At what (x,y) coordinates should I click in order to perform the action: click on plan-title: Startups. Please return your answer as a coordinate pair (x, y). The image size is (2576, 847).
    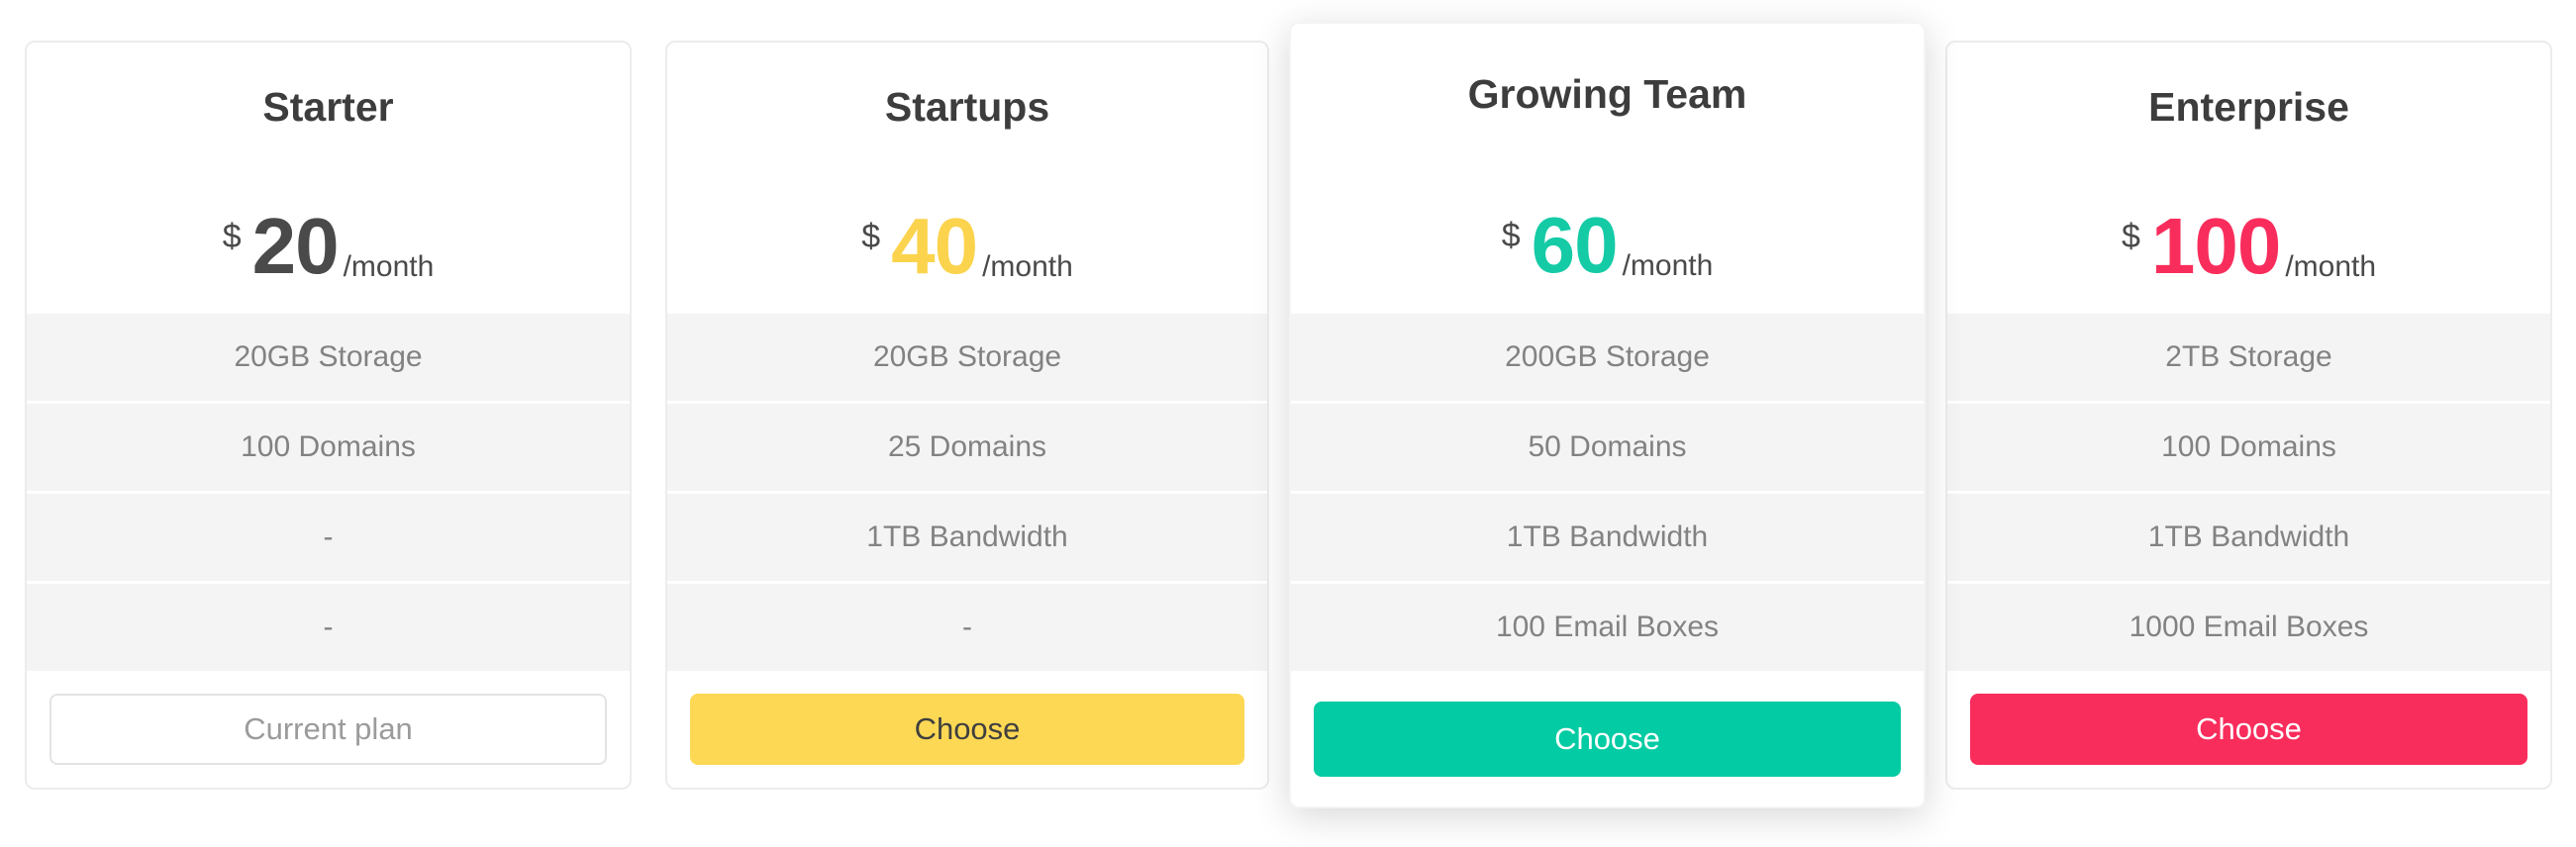
    Looking at the image, I should click on (967, 107).